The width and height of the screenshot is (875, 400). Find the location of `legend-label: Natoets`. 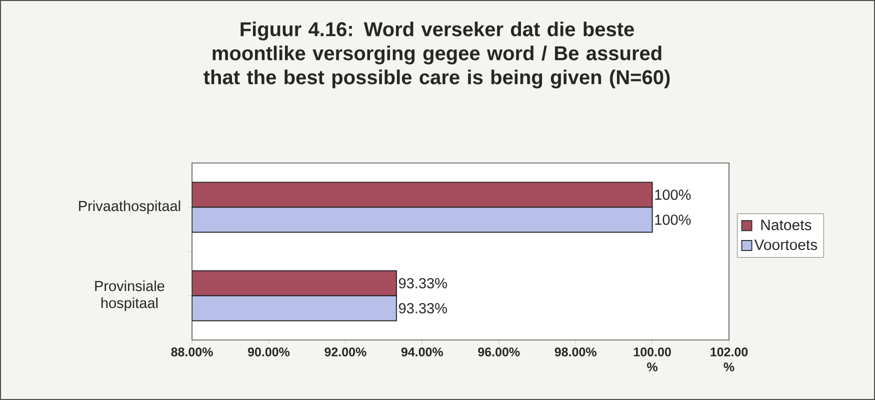

legend-label: Natoets is located at coordinates (786, 225).